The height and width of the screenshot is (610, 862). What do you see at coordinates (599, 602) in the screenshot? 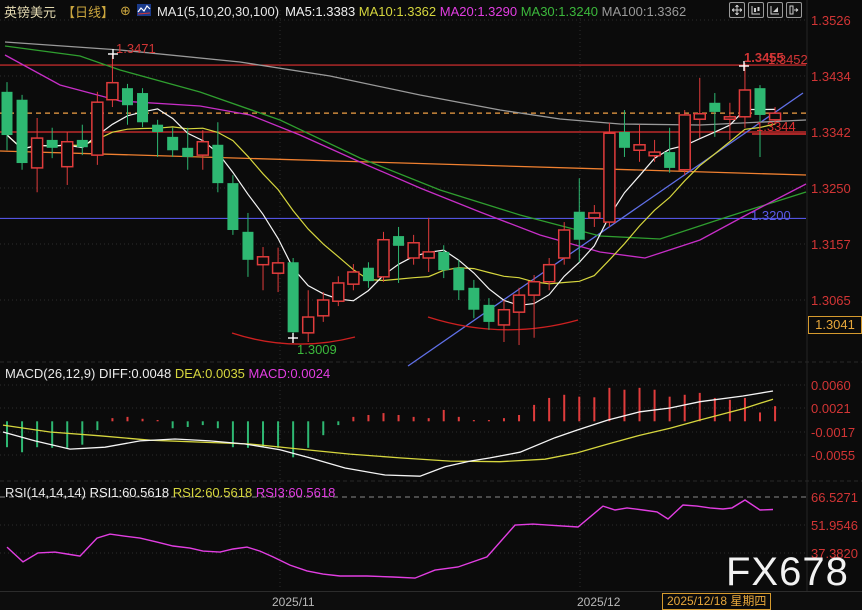
I see `time-tick-label: 2025/12` at bounding box center [599, 602].